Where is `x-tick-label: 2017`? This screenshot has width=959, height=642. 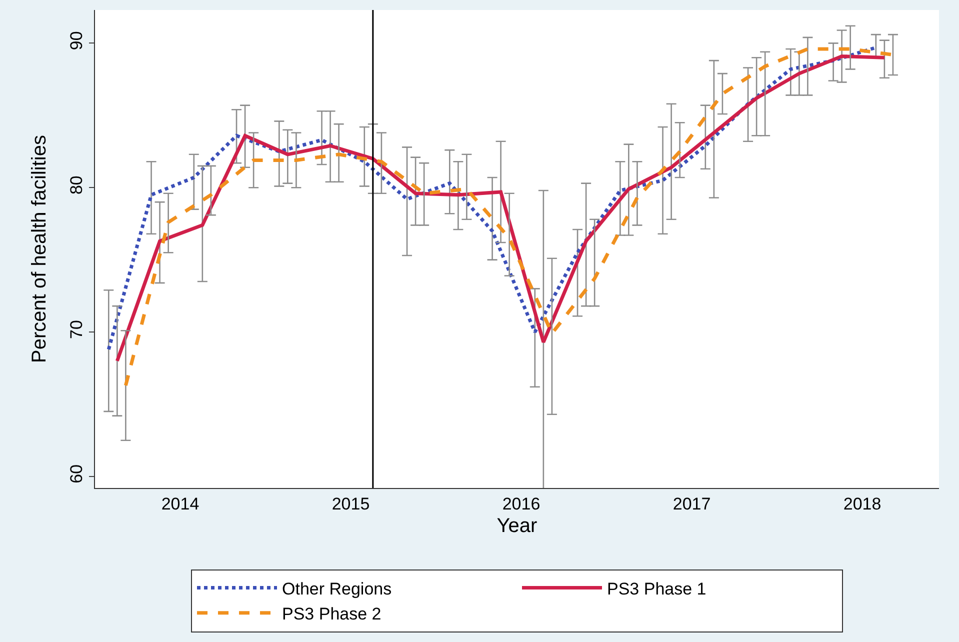
x-tick-label: 2017 is located at coordinates (691, 504).